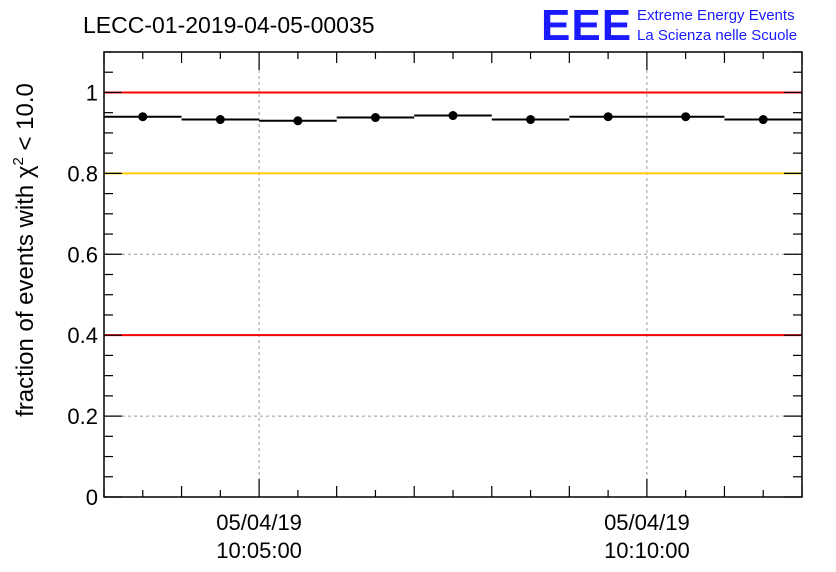 Image resolution: width=836 pixels, height=572 pixels. Describe the element at coordinates (82, 335) in the screenshot. I see `y-tick-label: 0.4` at that location.